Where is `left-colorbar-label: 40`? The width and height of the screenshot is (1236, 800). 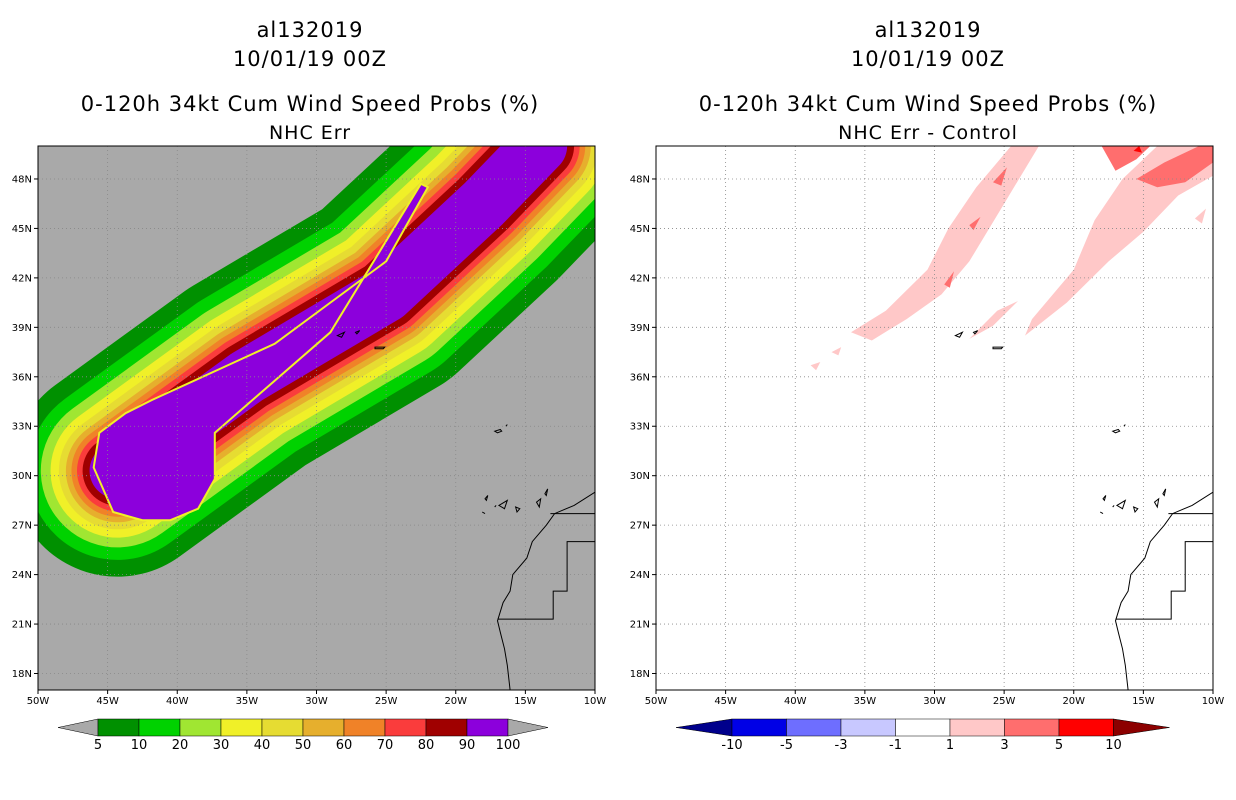 left-colorbar-label: 40 is located at coordinates (262, 745).